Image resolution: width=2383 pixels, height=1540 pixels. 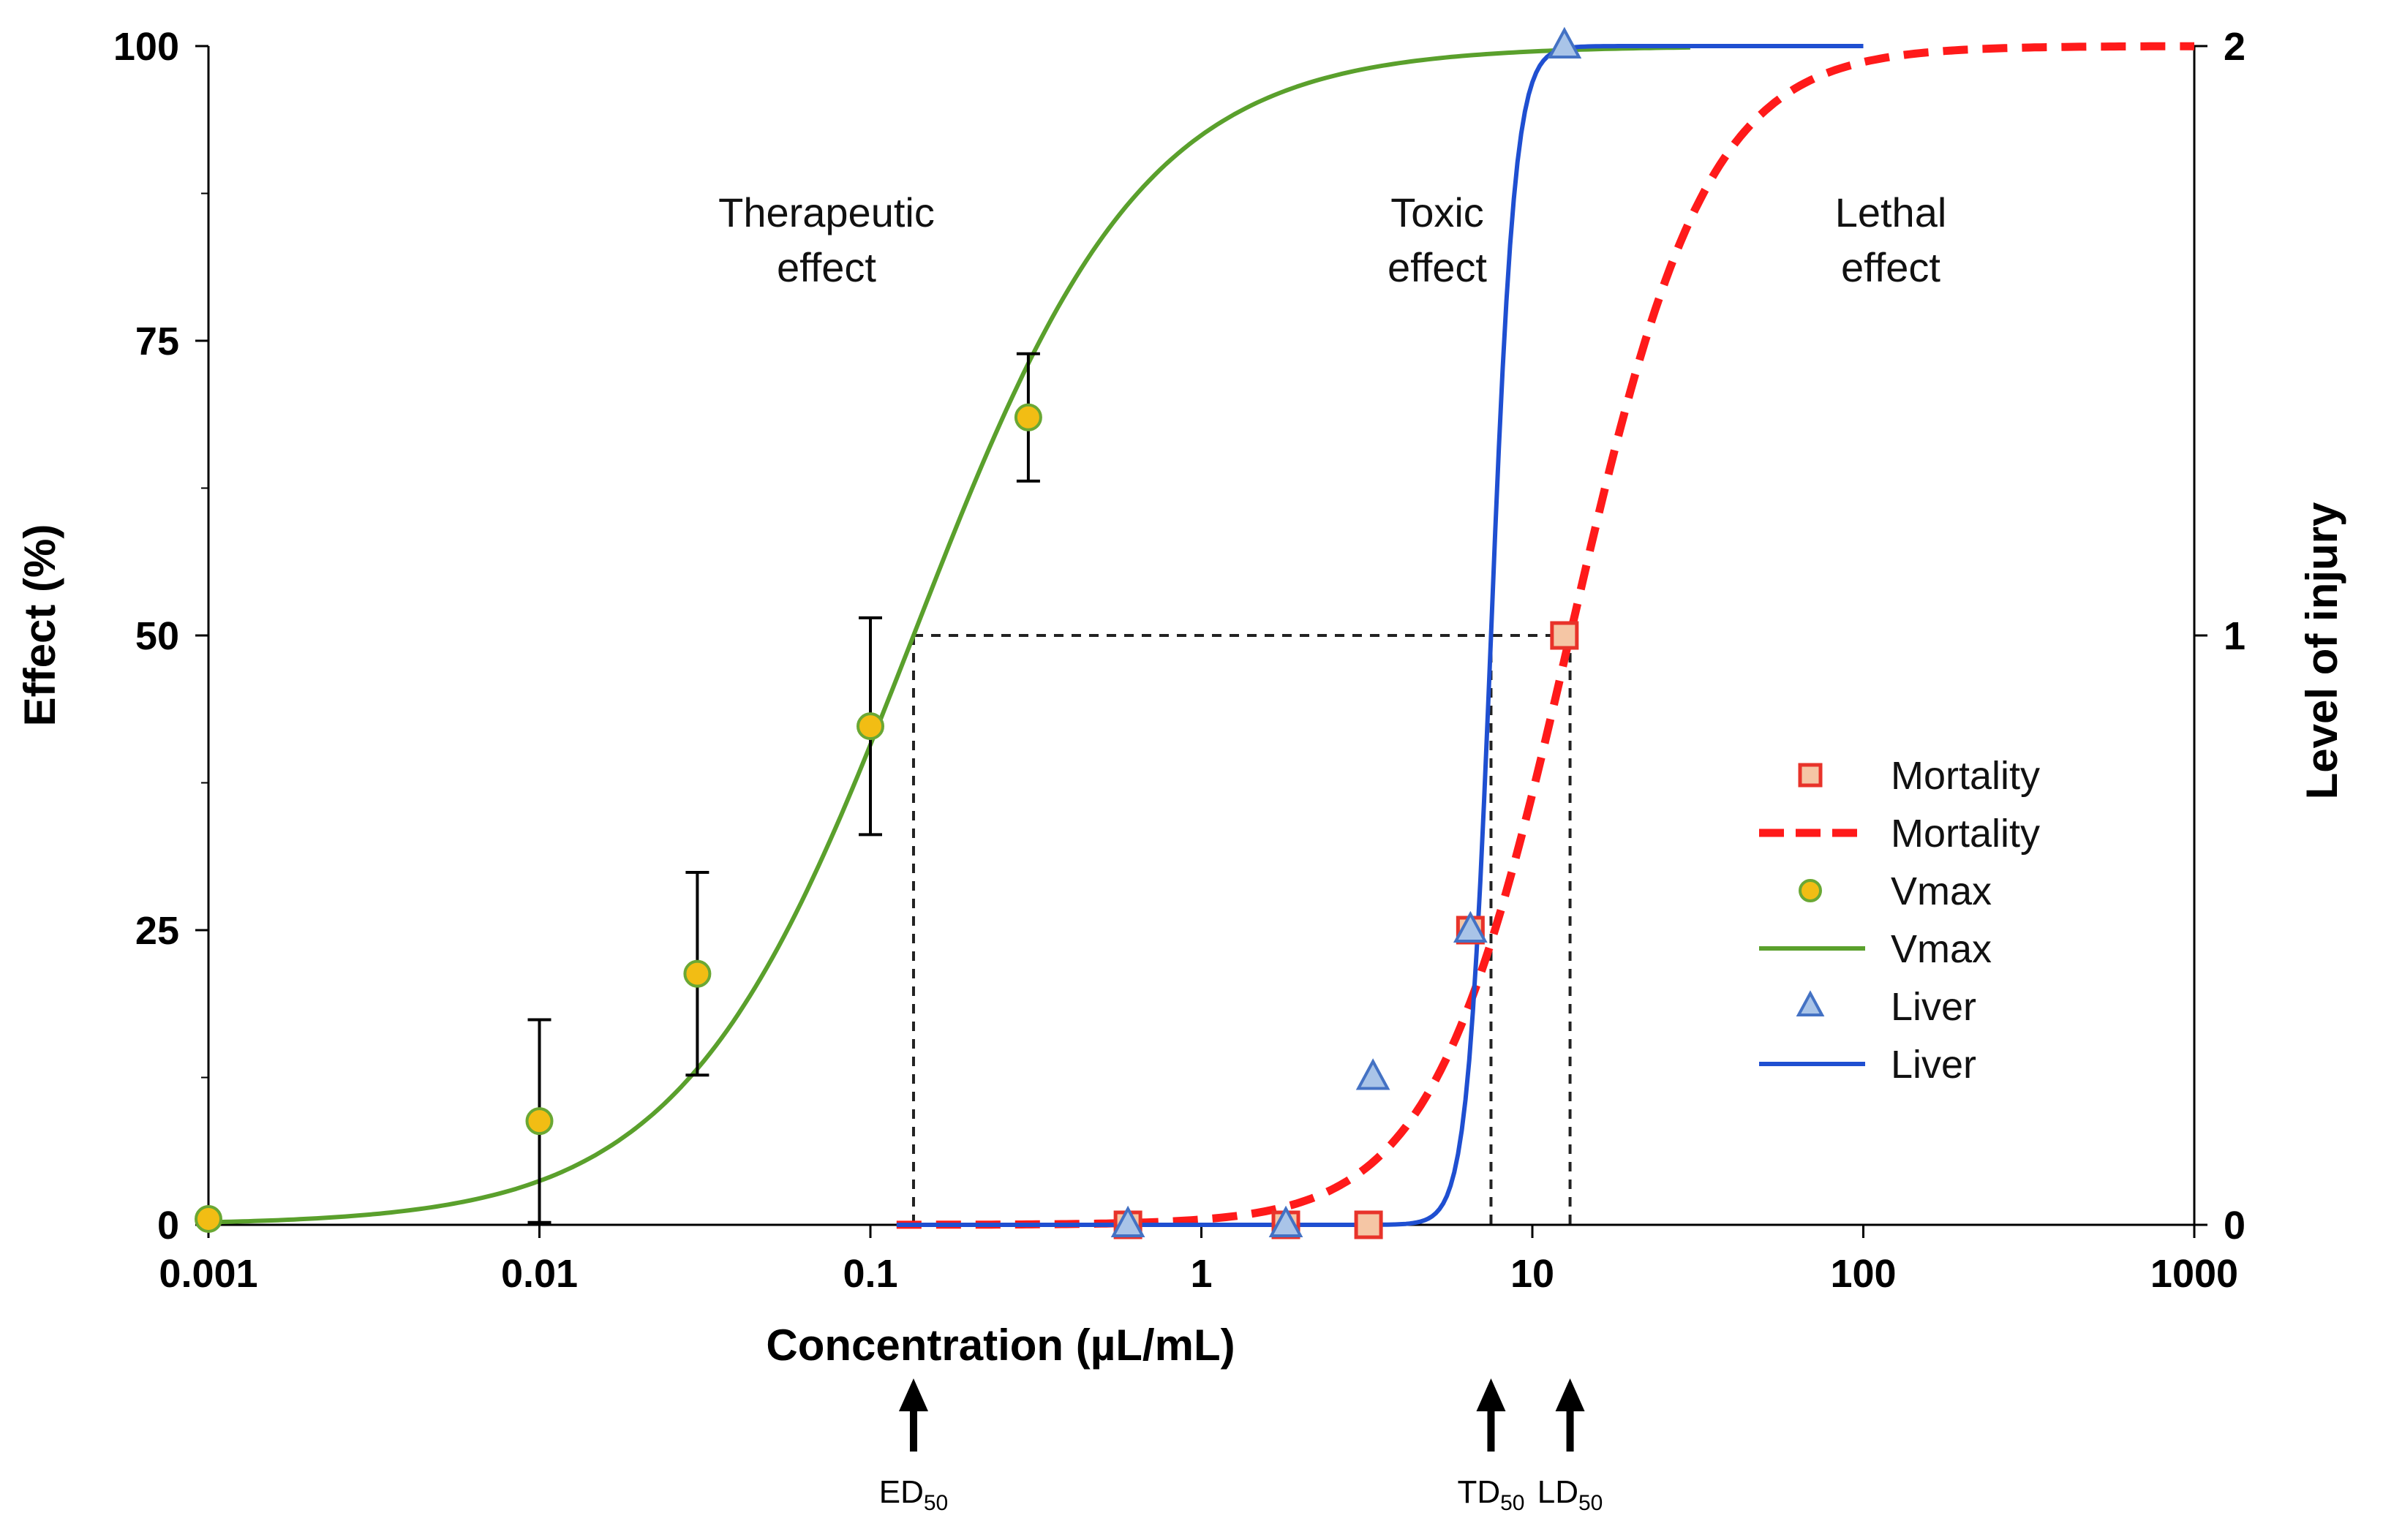 I want to click on arrow-label-main: TD, so click(x=1478, y=1492).